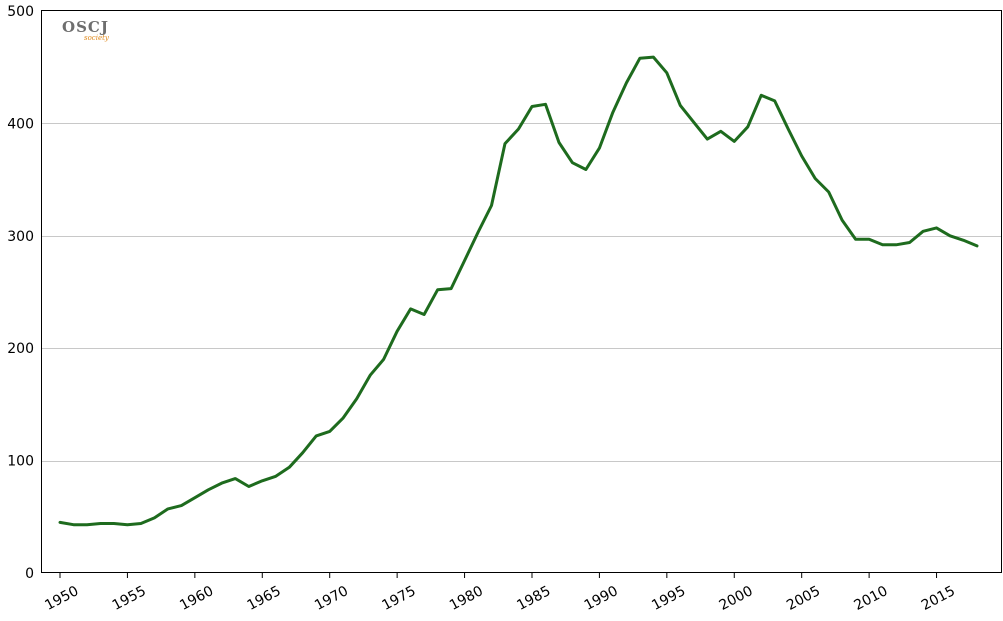 This screenshot has height=621, width=1003. I want to click on y-tick-label: 200, so click(20, 349).